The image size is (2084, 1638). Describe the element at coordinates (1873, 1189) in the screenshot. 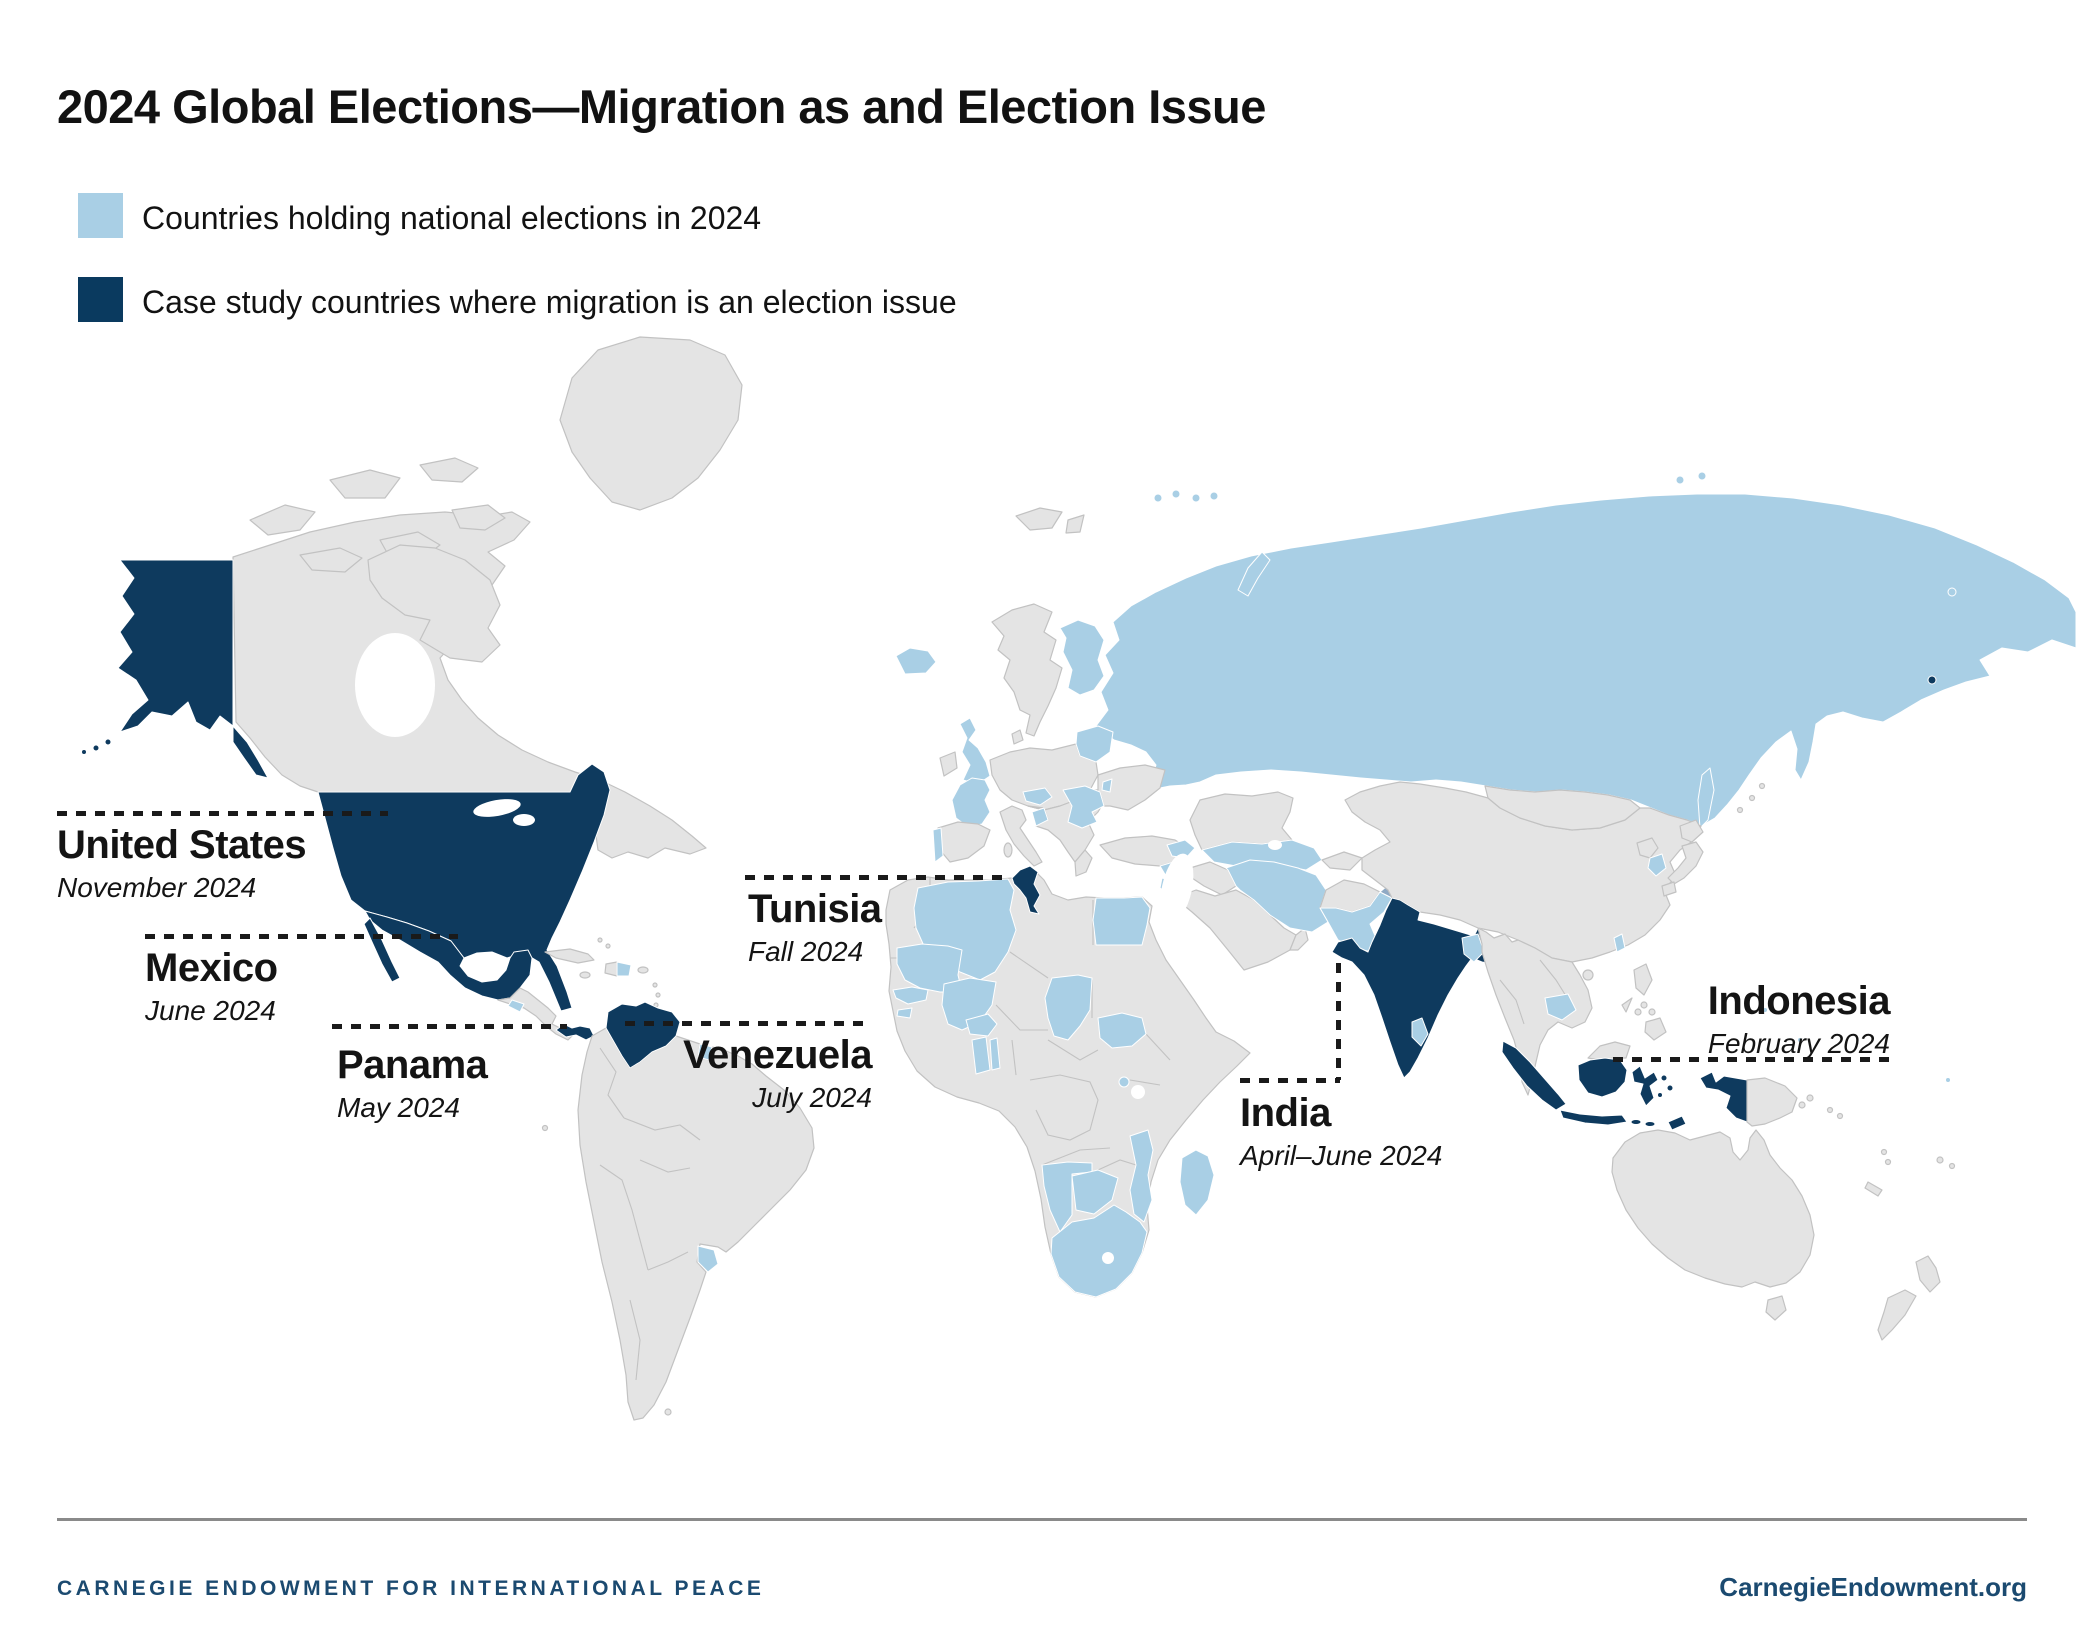

I see `new-caledonia-shape` at that location.